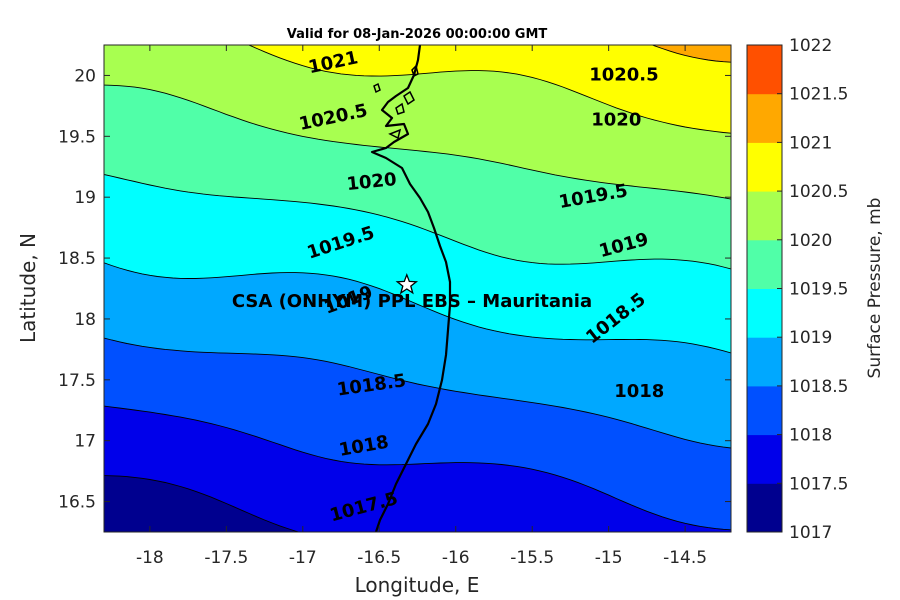 This screenshot has width=900, height=600. Describe the element at coordinates (303, 558) in the screenshot. I see `x-tick-label: -17` at that location.